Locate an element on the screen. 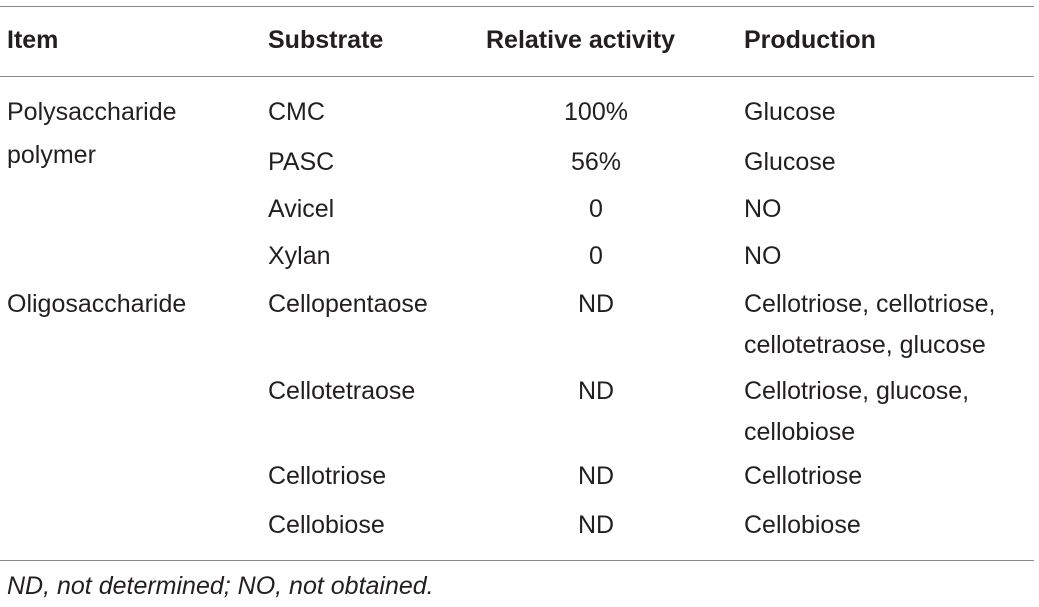 The height and width of the screenshot is (607, 1039). activity-cell: 100% is located at coordinates (596, 112).